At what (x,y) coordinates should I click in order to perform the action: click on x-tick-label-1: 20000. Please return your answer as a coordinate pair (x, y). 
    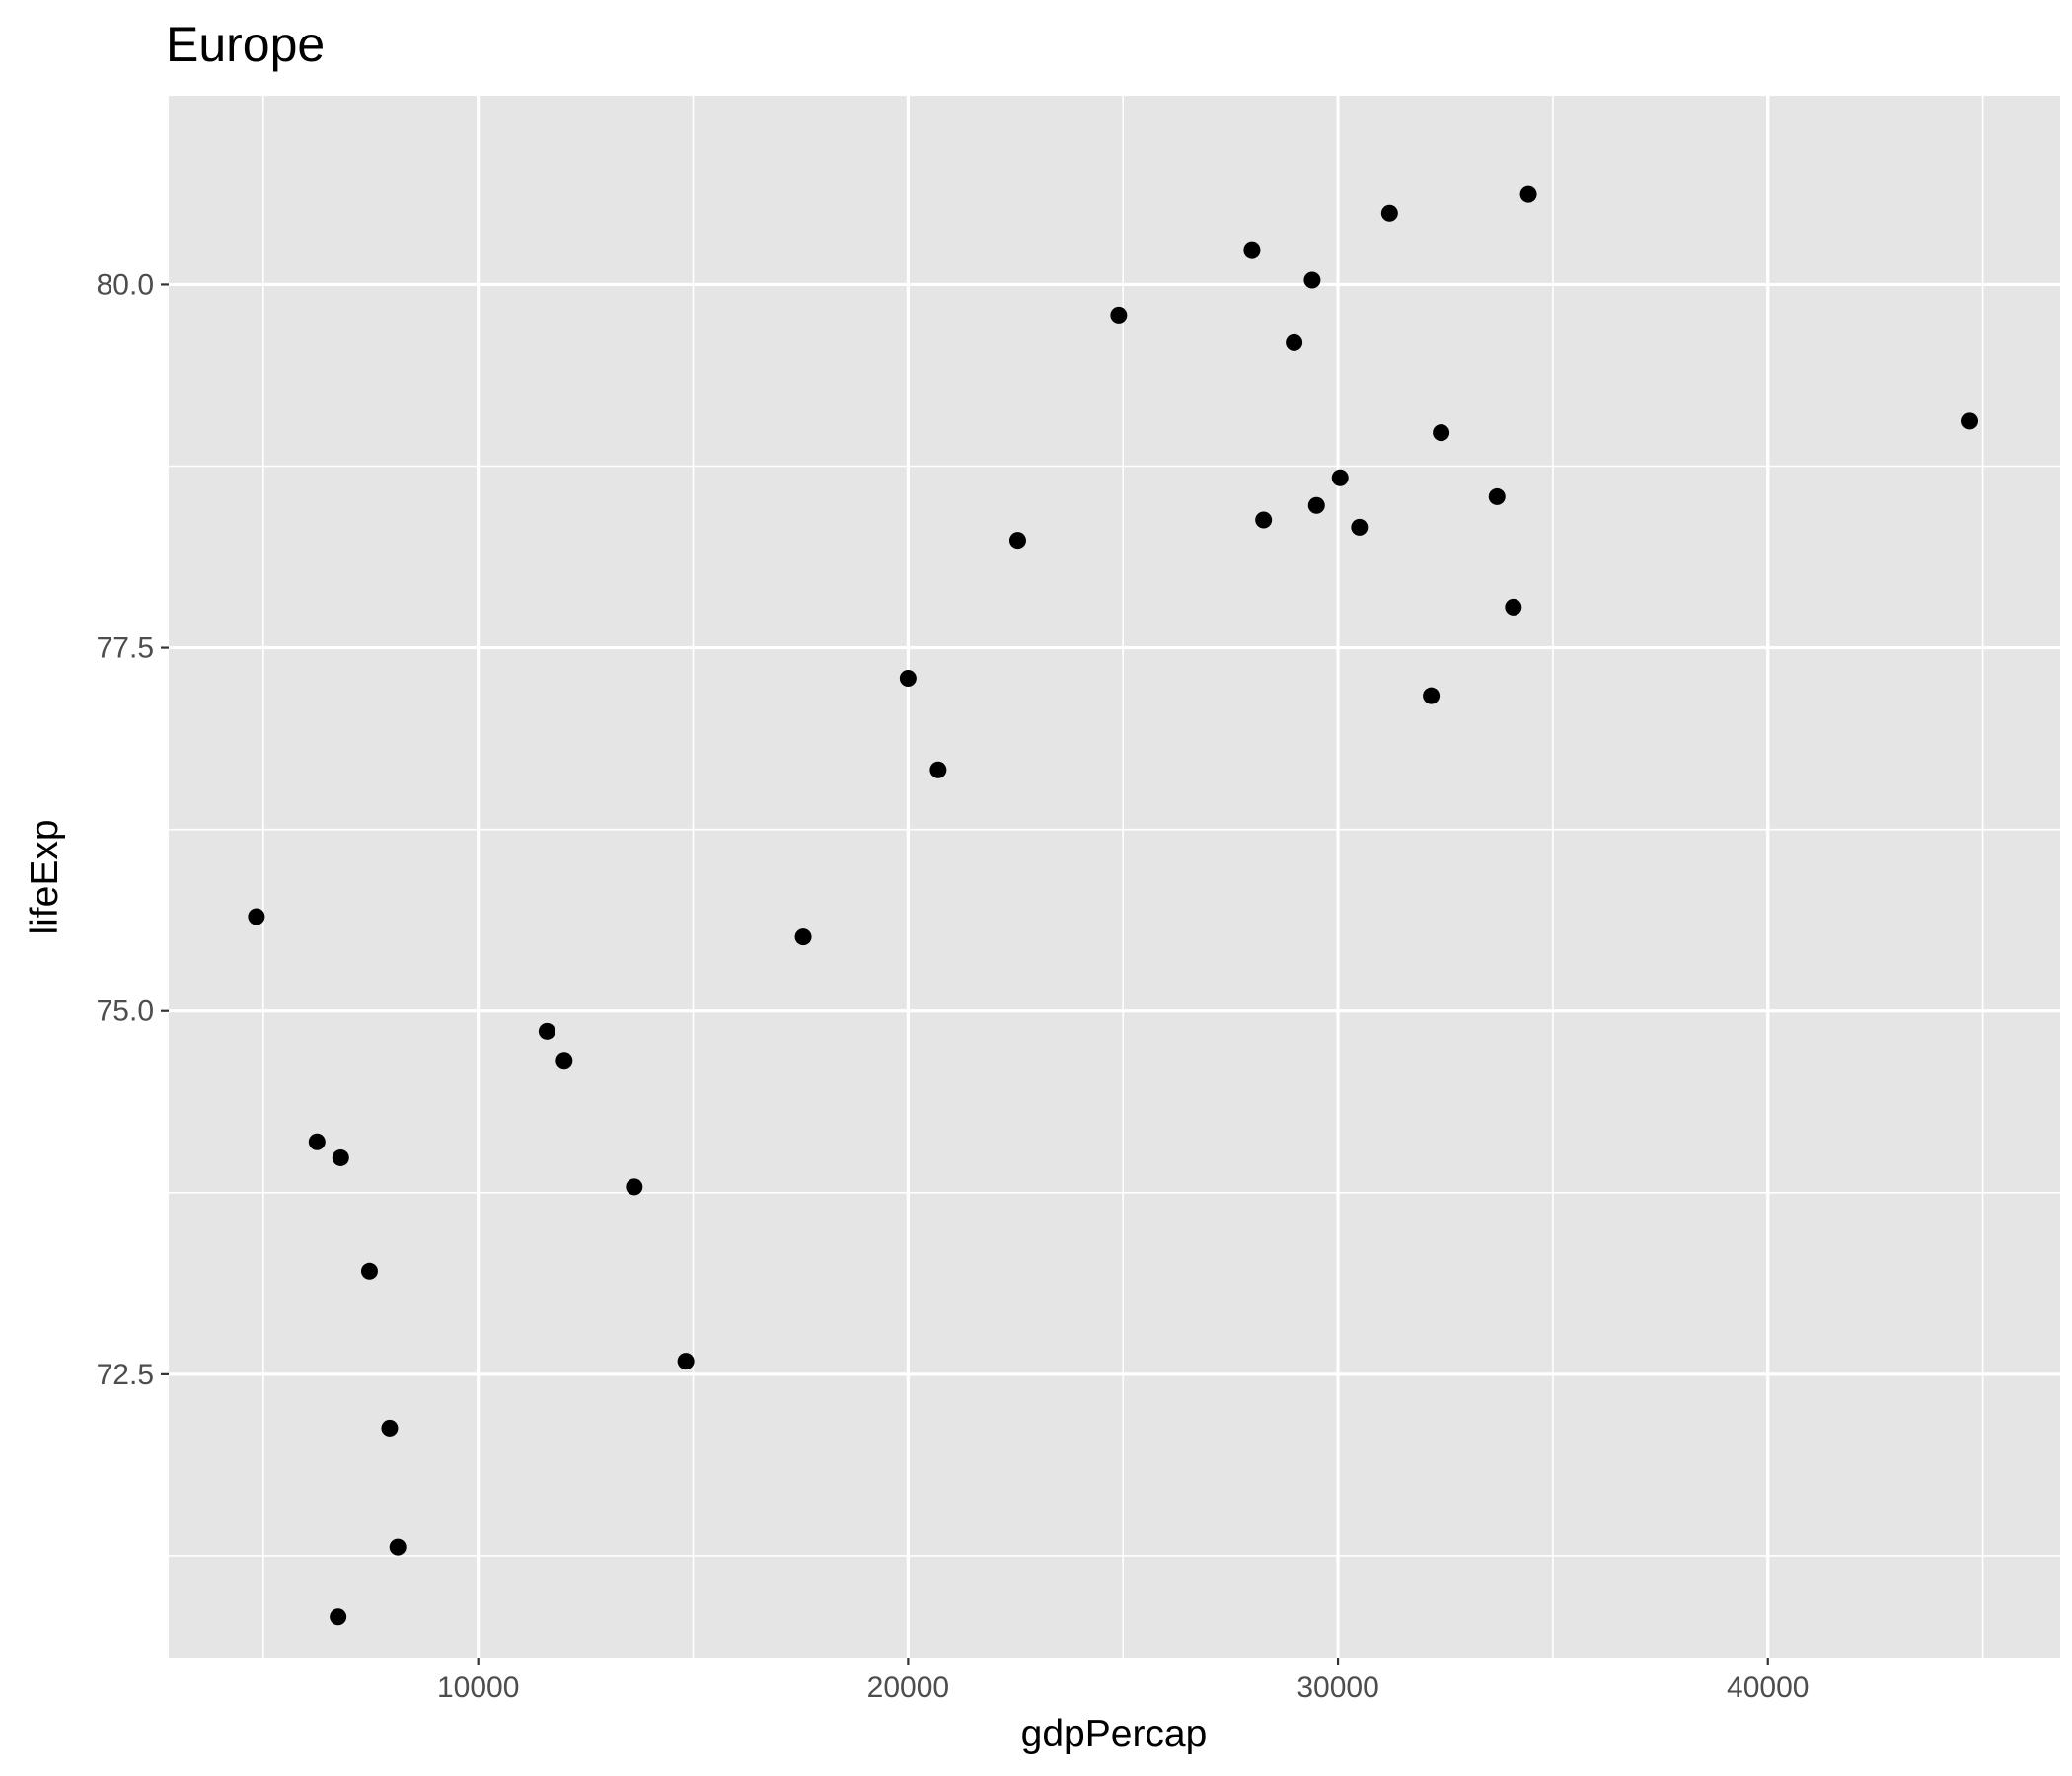
    Looking at the image, I should click on (908, 1688).